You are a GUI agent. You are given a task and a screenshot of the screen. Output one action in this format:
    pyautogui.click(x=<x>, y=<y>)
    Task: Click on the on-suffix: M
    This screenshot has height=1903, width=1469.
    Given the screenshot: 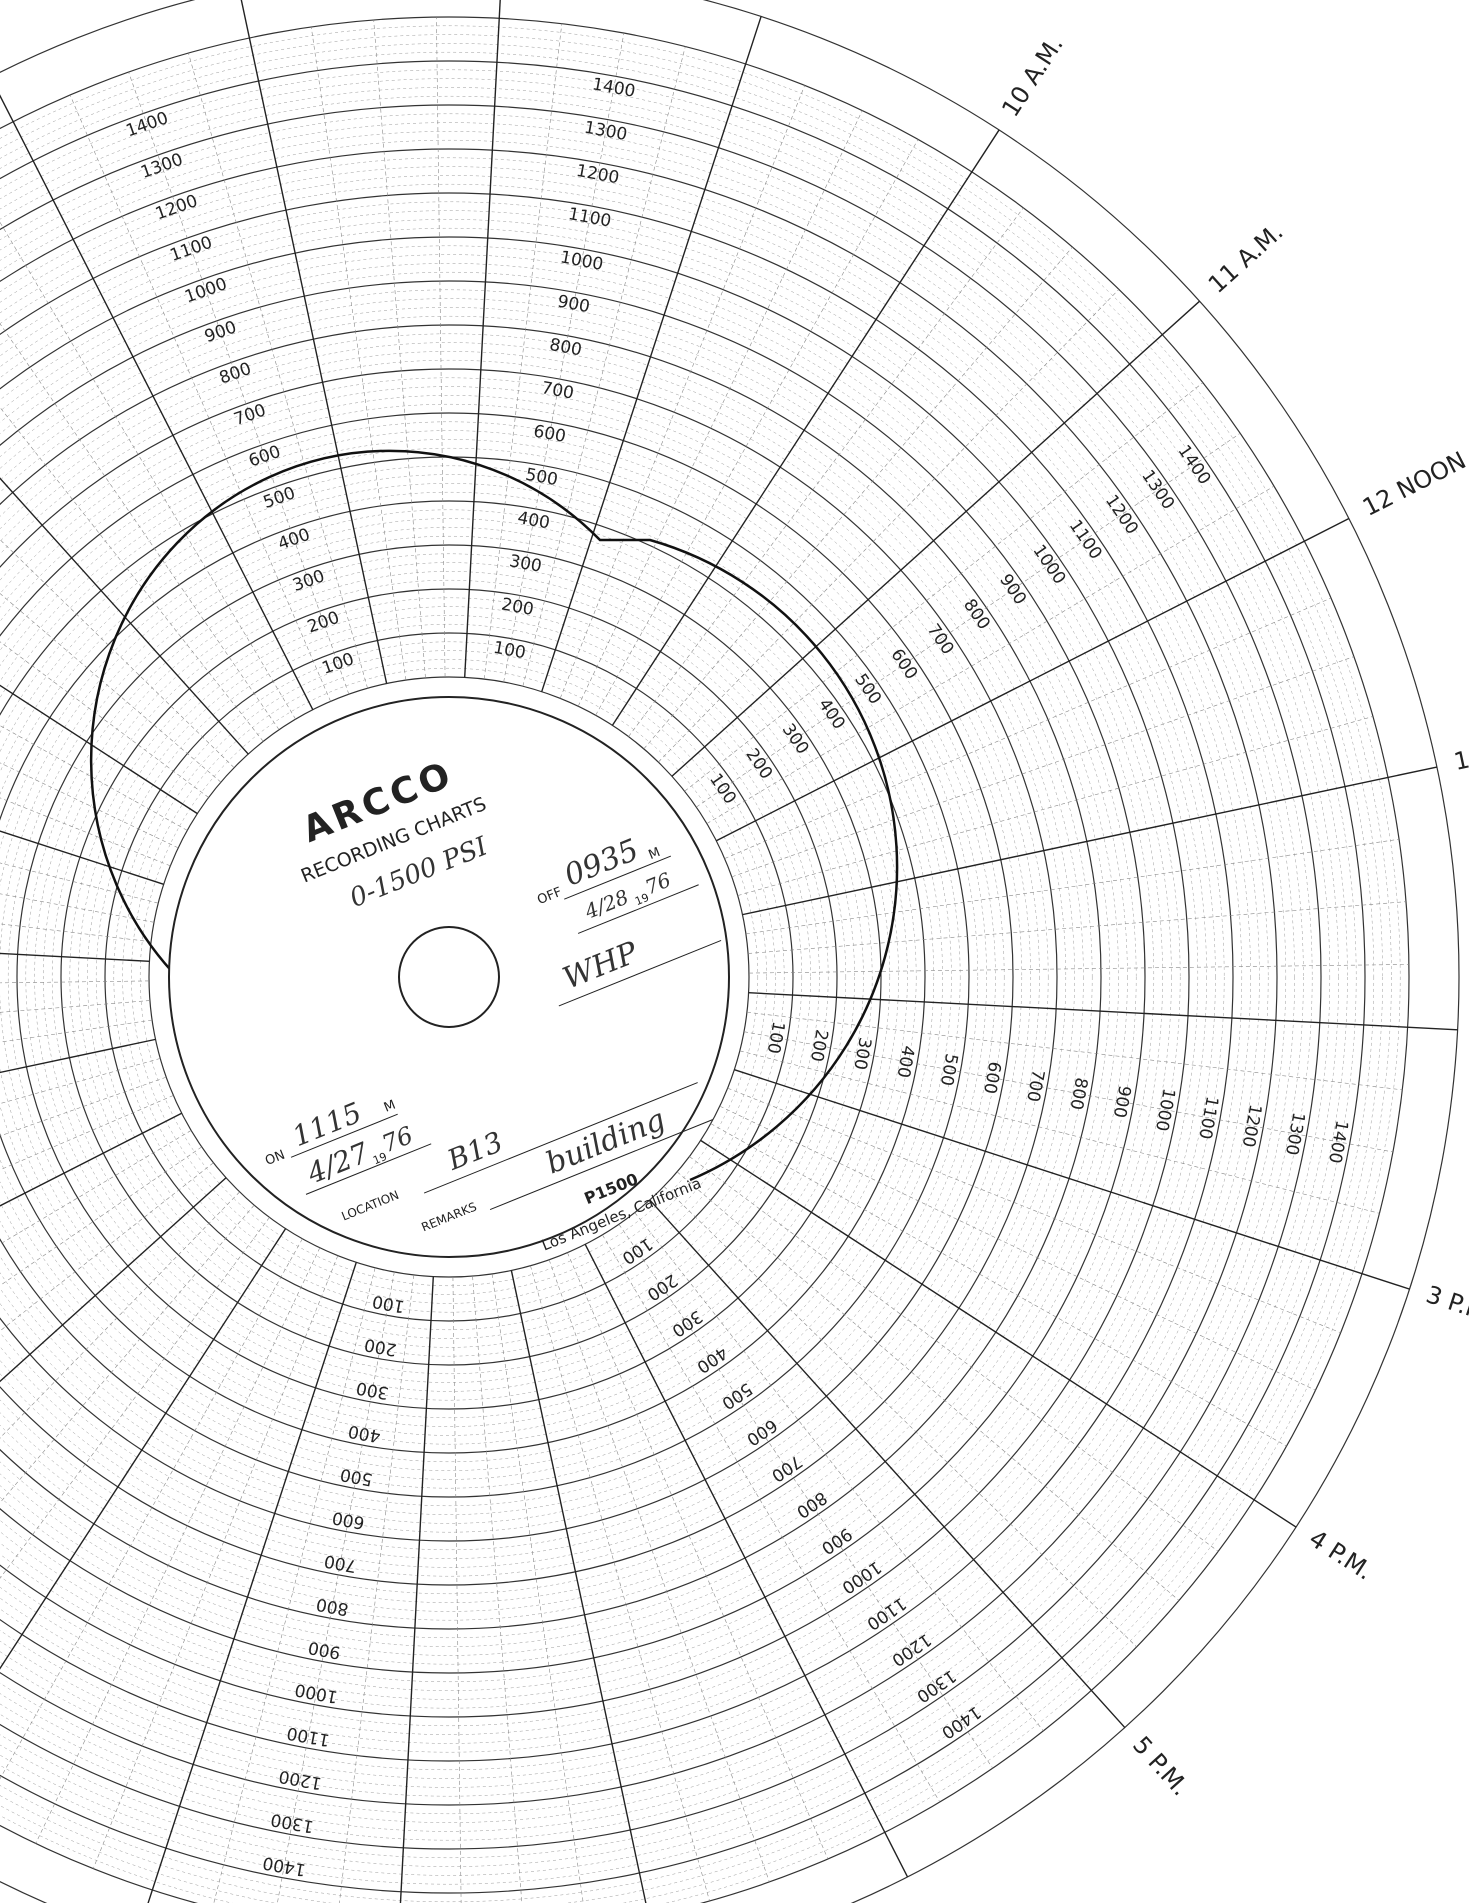 What is the action you would take?
    pyautogui.click(x=390, y=1107)
    